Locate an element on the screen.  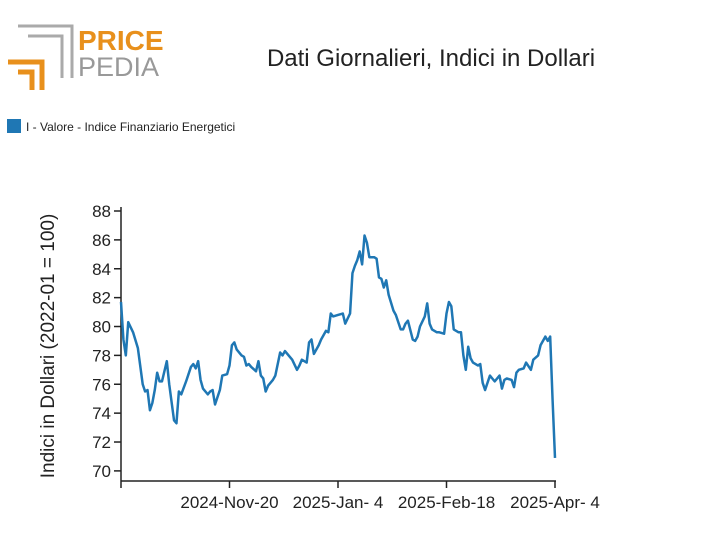
y-tick-label: 74 is located at coordinates (101, 413).